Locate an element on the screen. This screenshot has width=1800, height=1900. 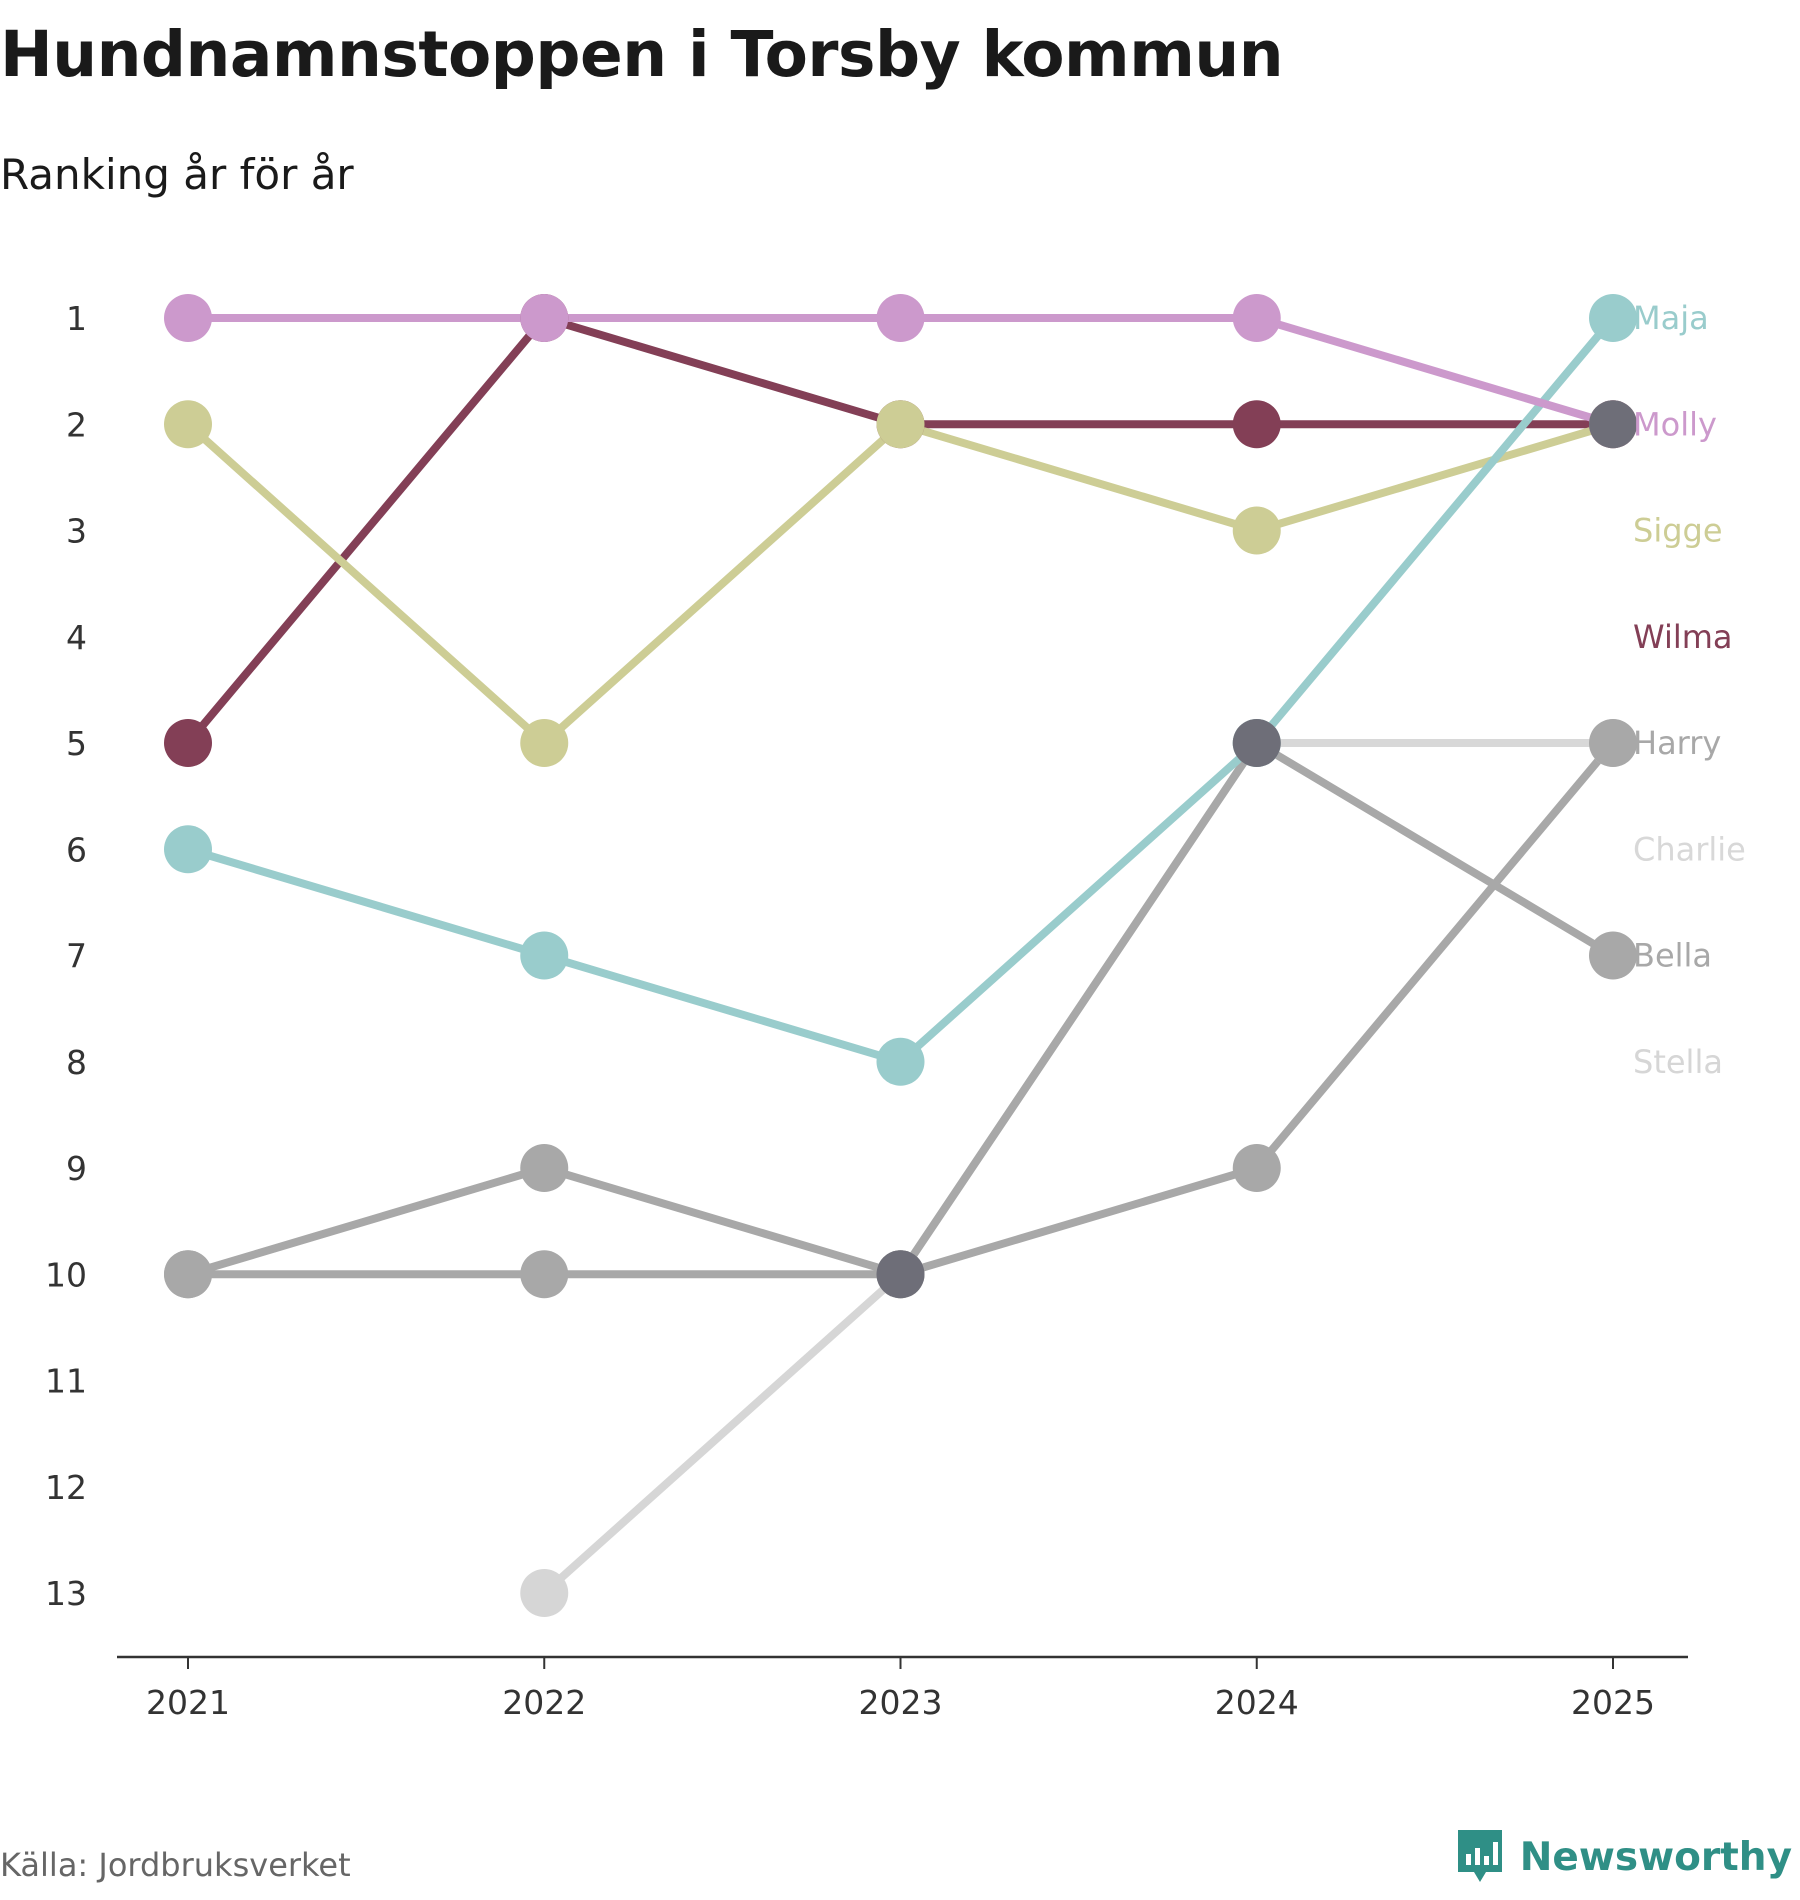
series-label-maja: Maja is located at coordinates (1671, 318).